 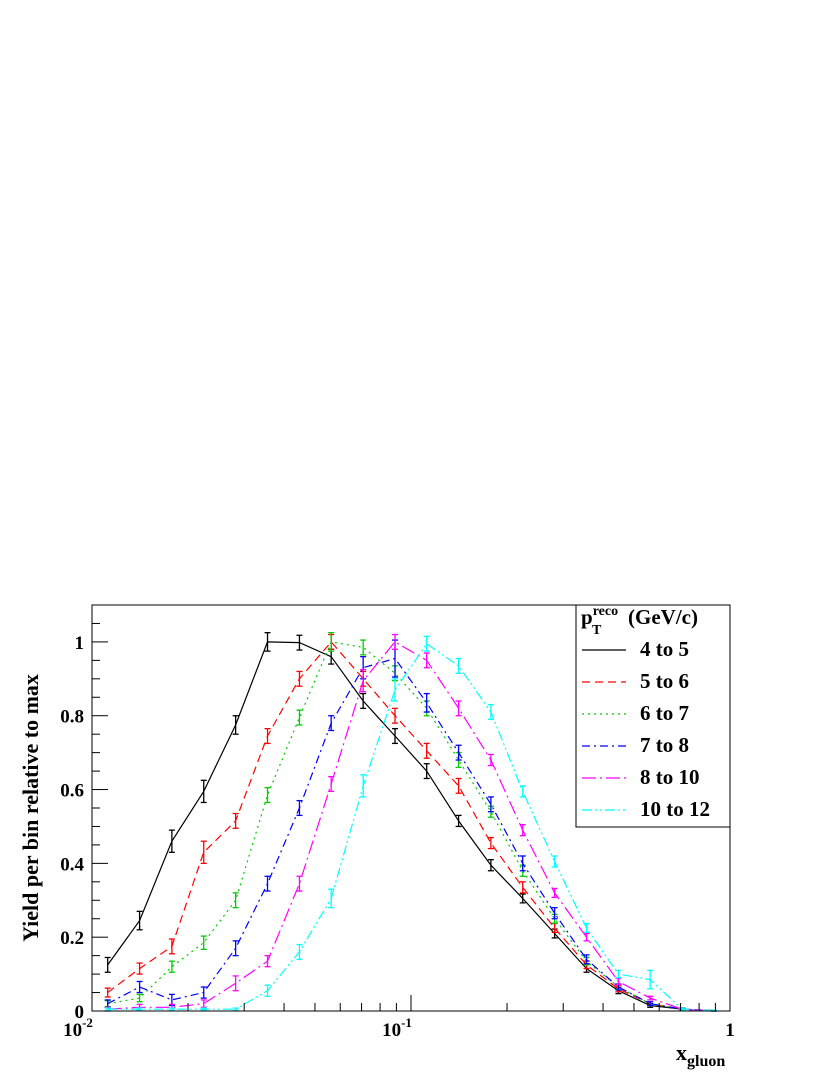 What do you see at coordinates (664, 649) in the screenshot?
I see `legend-label: 4 to 5` at bounding box center [664, 649].